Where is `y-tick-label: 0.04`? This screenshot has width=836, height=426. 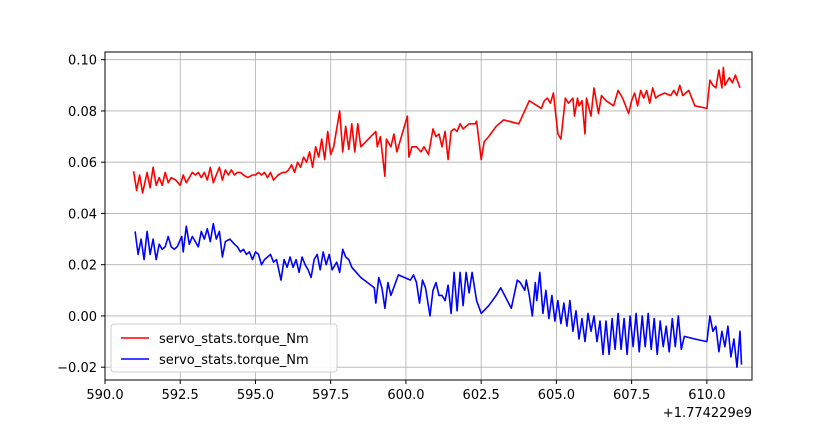
y-tick-label: 0.04 is located at coordinates (82, 214).